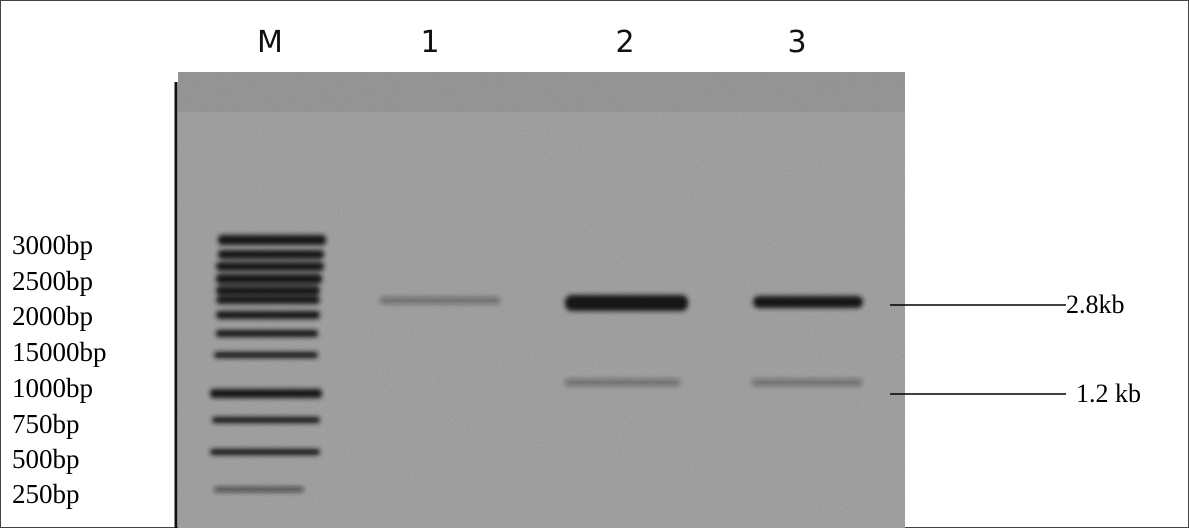 The height and width of the screenshot is (528, 1189). What do you see at coordinates (52, 245) in the screenshot?
I see `marker-label: 3000bp` at bounding box center [52, 245].